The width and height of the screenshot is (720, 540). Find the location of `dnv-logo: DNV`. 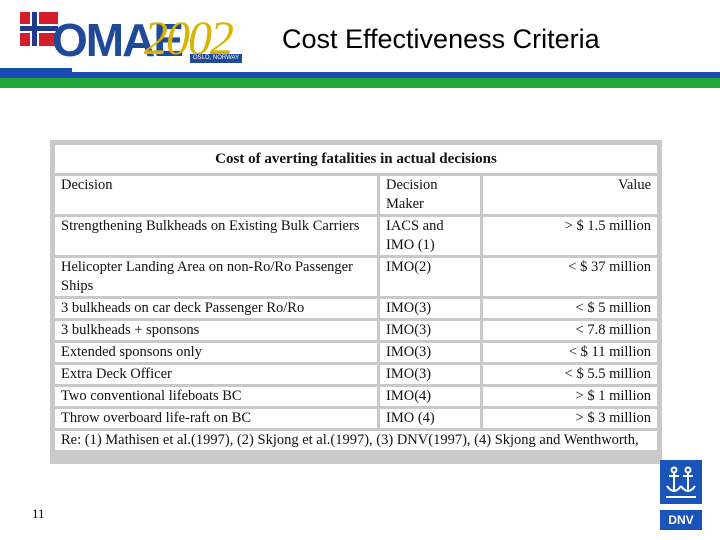

dnv-logo: DNV is located at coordinates (681, 495).